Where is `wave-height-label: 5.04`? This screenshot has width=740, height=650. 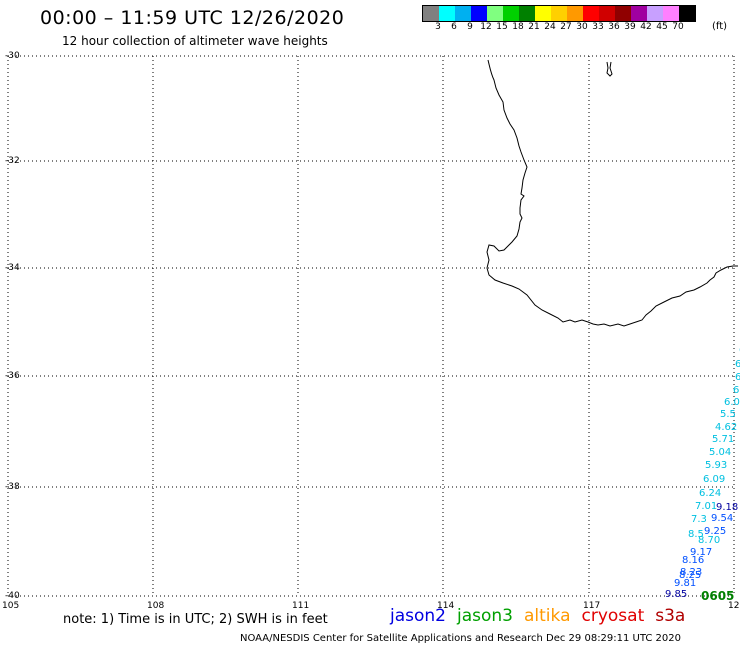
wave-height-label: 5.04 is located at coordinates (720, 452).